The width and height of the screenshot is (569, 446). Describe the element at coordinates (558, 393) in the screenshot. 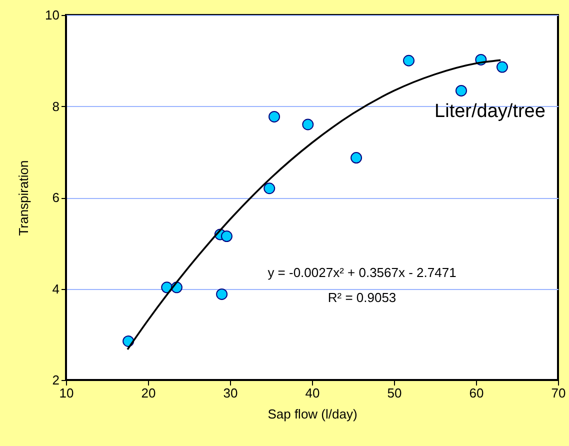

I see `x-tick-label: 70` at that location.